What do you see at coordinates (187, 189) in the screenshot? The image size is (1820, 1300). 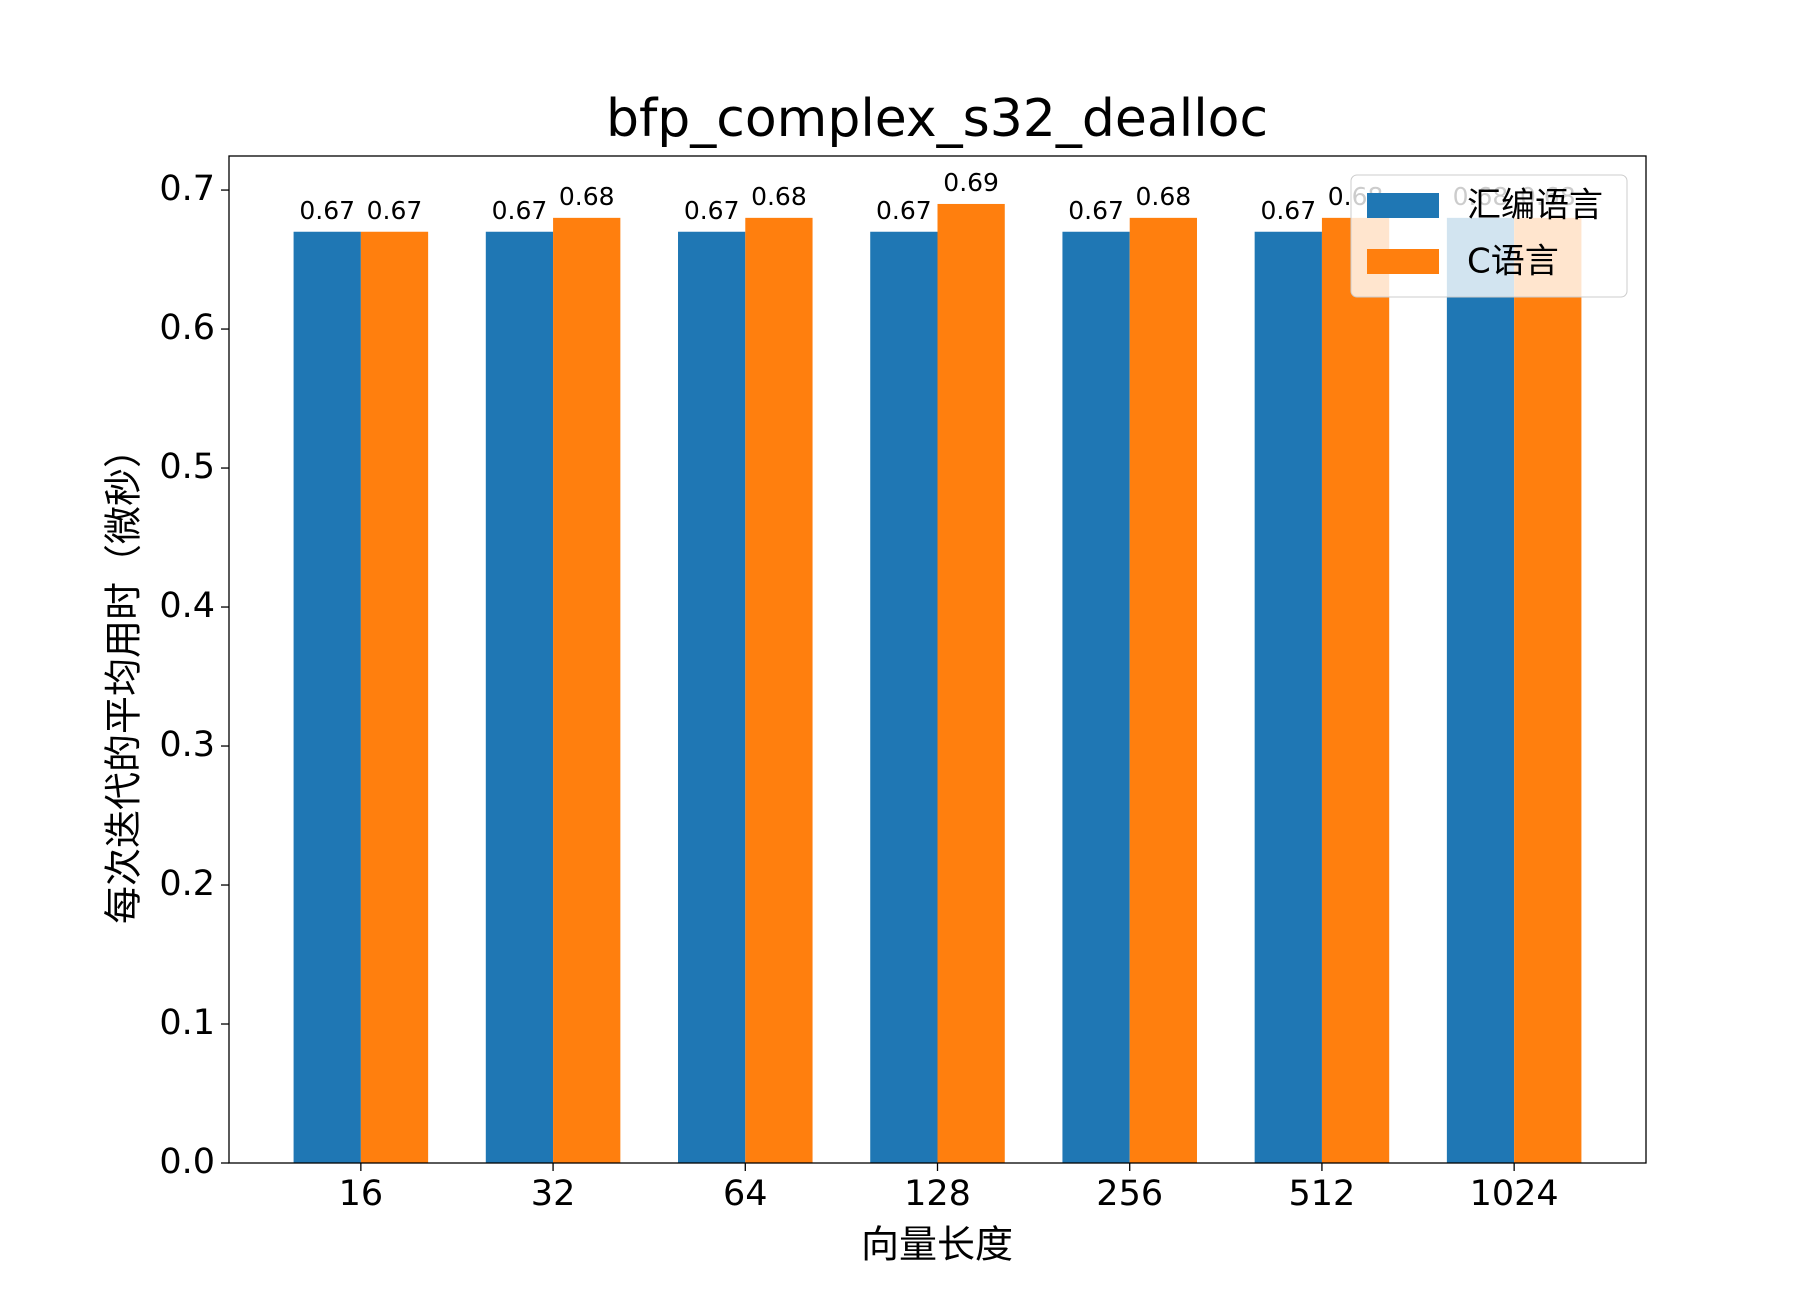 I see `y-tick-label: 0.7` at bounding box center [187, 189].